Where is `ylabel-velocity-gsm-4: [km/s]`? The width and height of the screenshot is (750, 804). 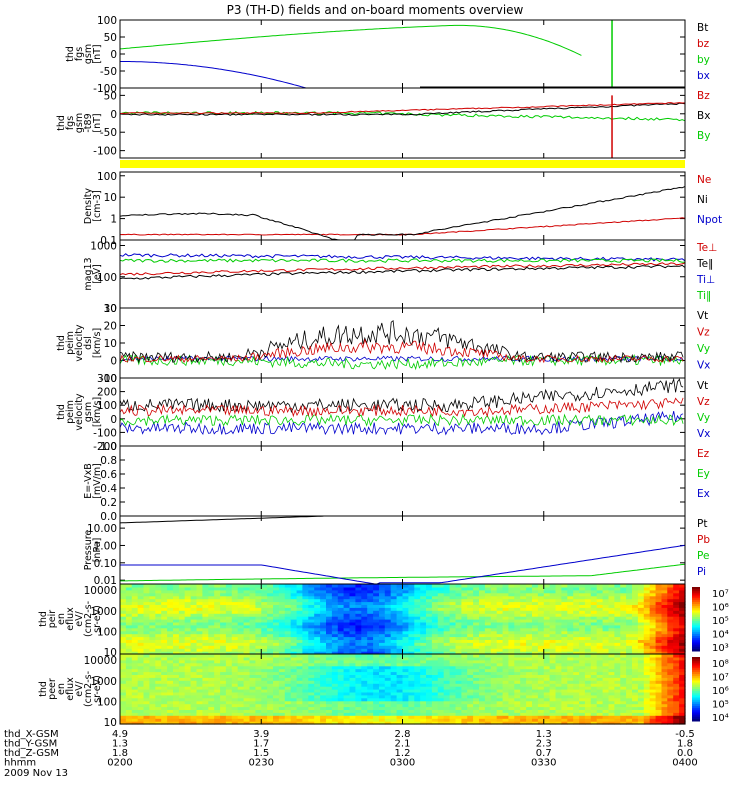
ylabel-velocity-gsm-4: [km/s] is located at coordinates (97, 412).